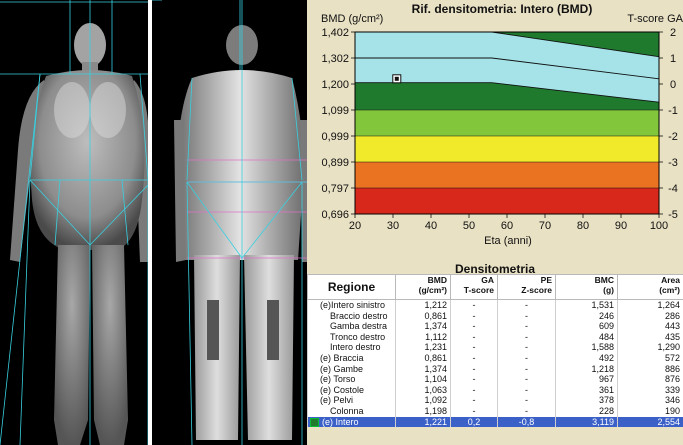  What do you see at coordinates (335, 163) in the screenshot?
I see `y-tick-label-5: 0,899` at bounding box center [335, 163].